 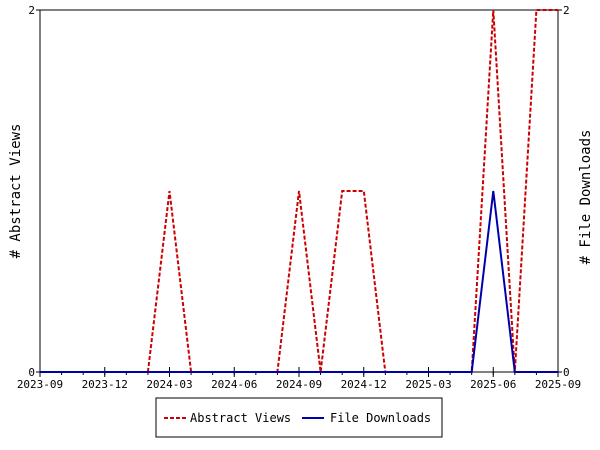 What do you see at coordinates (40, 384) in the screenshot?
I see `x-tick-label: 2023-09` at bounding box center [40, 384].